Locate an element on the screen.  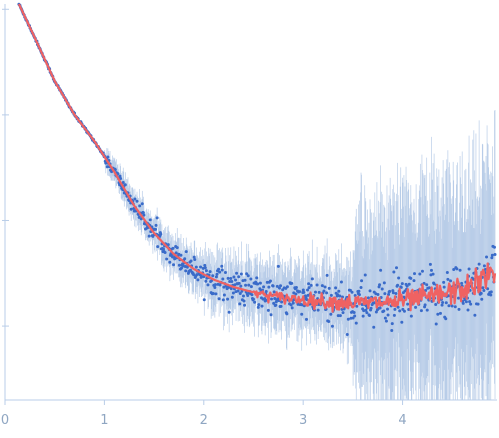
x-tick-label: 4 is located at coordinates (402, 420).